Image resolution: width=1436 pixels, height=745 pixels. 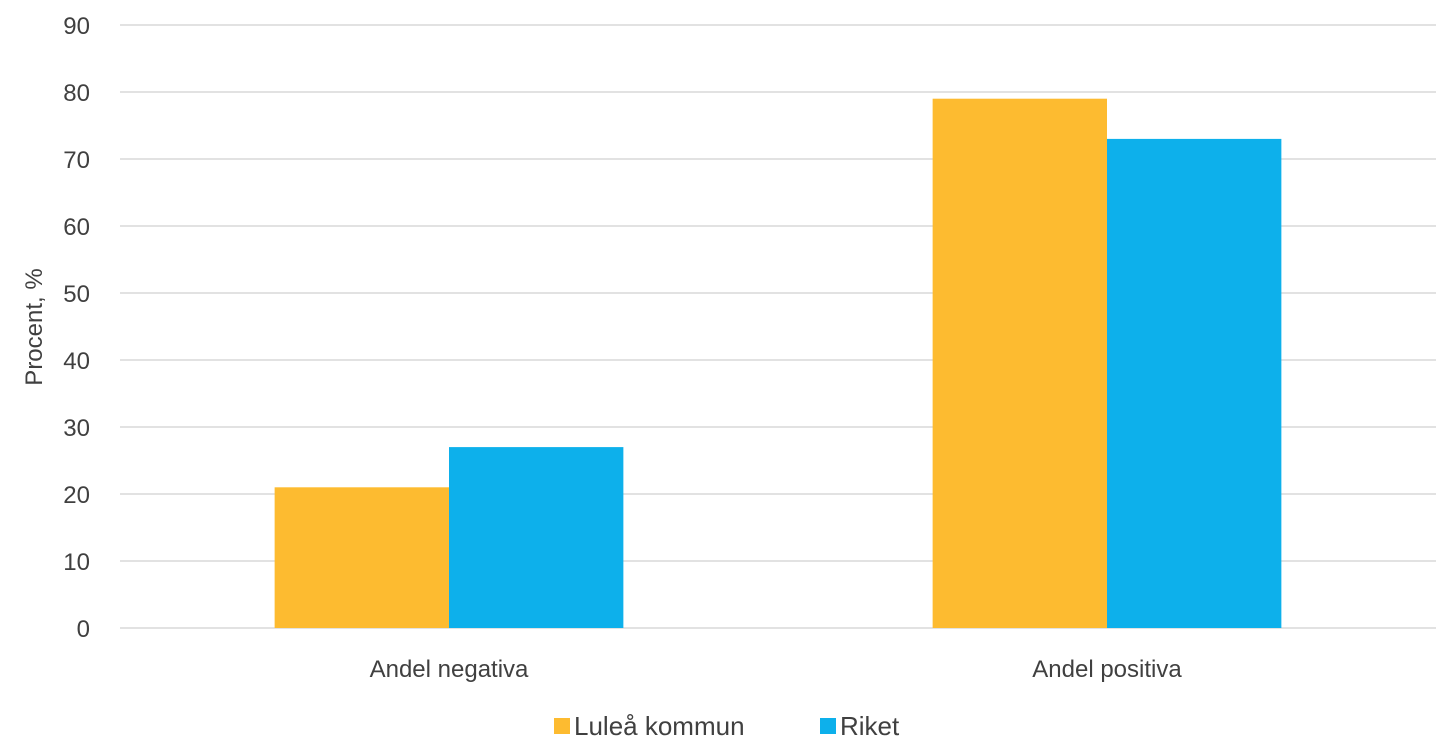 I want to click on legend-item: Riket, so click(x=860, y=726).